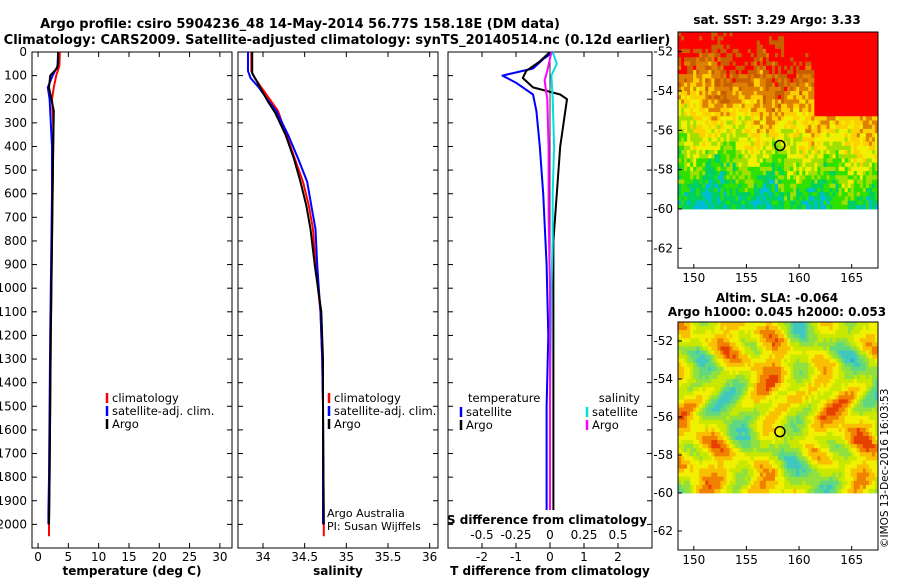  I want to click on y-tick-label: 600, so click(15, 194).